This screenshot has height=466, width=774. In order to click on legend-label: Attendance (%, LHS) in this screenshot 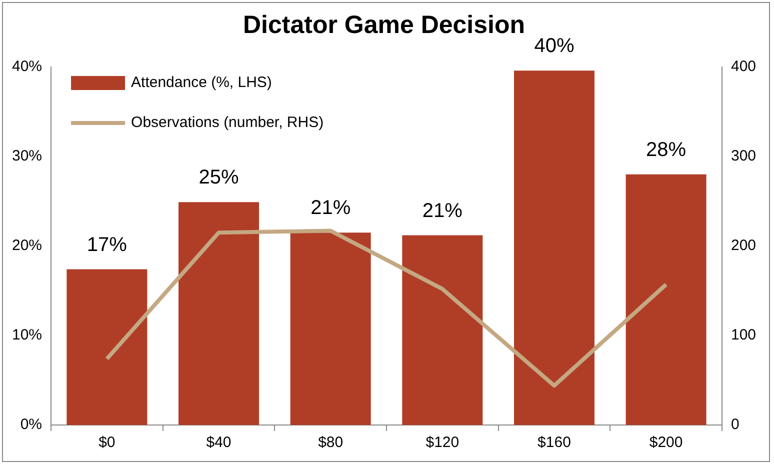, I will do `click(201, 83)`.